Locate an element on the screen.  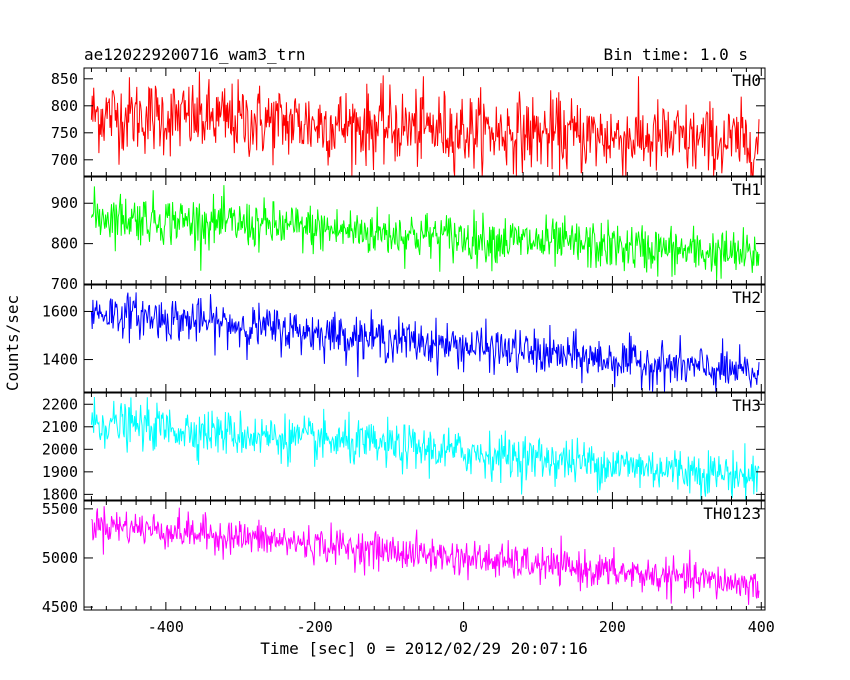
x-tick-label: -200 is located at coordinates (315, 627).